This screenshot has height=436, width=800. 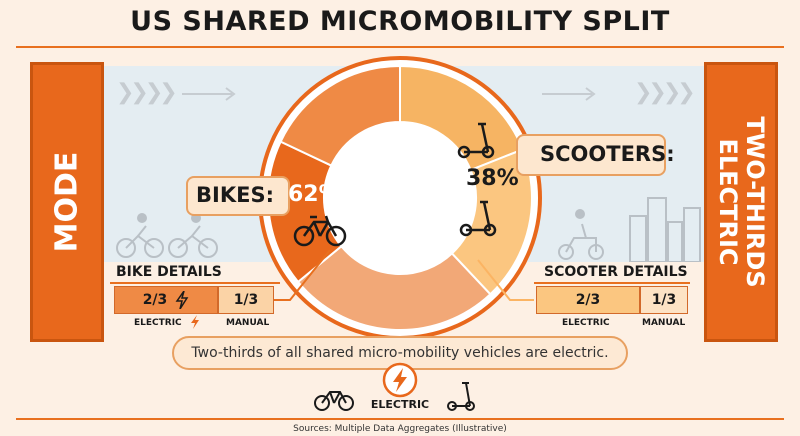 I want to click on scooter-electric-share: 2/3, so click(x=588, y=300).